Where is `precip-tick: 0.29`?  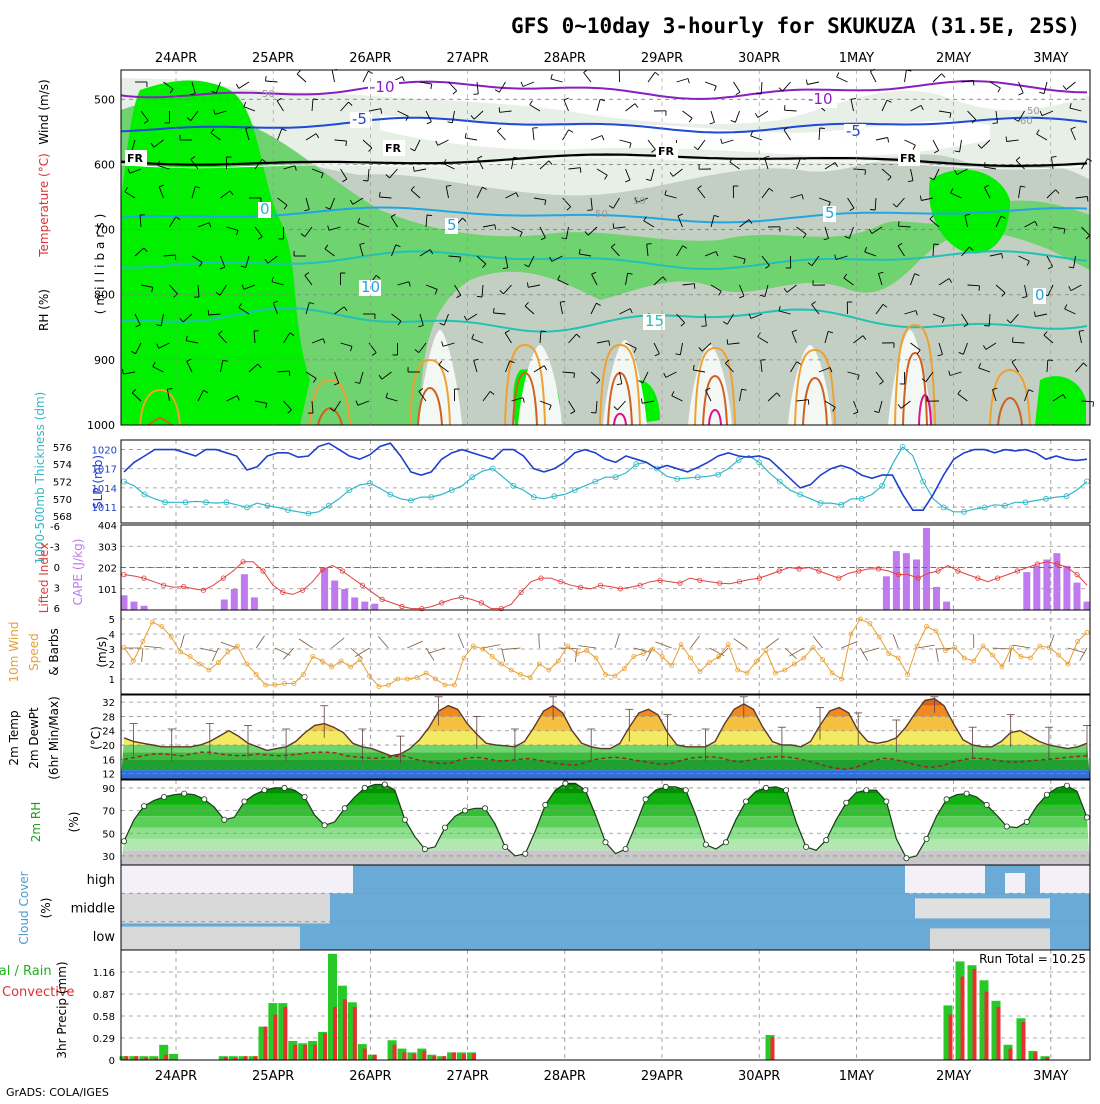
precip-tick: 0.29 is located at coordinates (104, 1039).